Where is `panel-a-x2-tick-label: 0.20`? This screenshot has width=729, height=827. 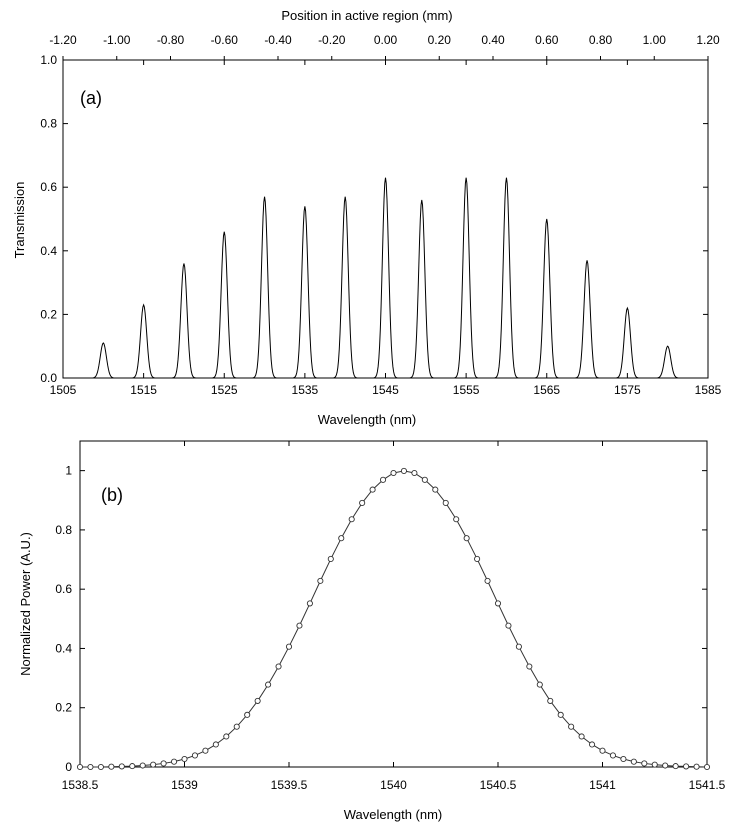
panel-a-x2-tick-label: 0.20 is located at coordinates (440, 40).